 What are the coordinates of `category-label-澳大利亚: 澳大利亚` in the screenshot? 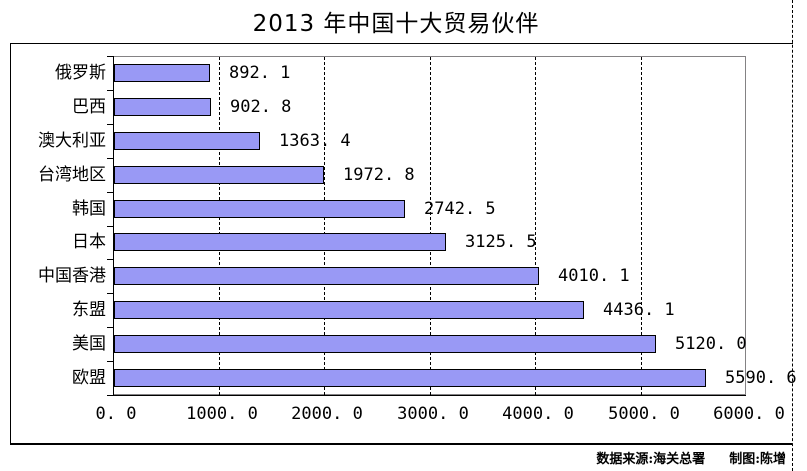 It's located at (72, 141).